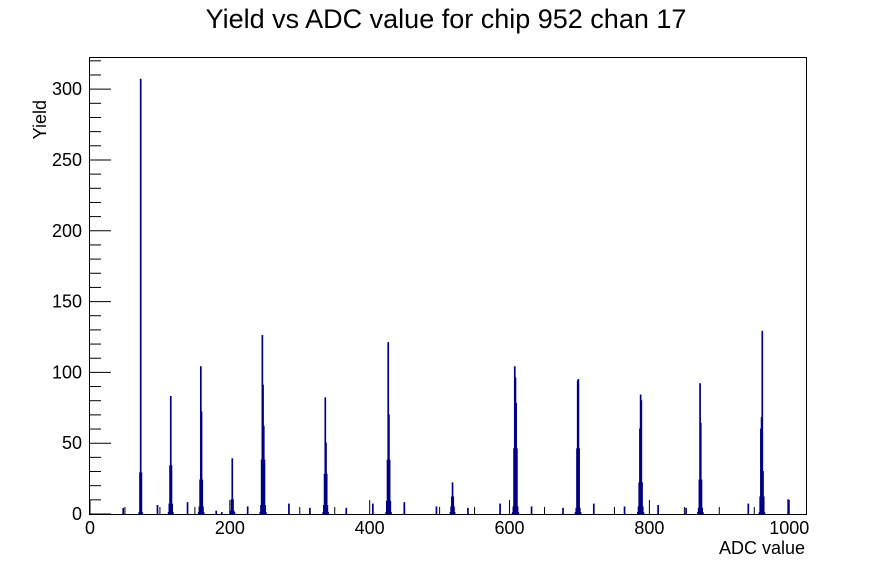 Image resolution: width=896 pixels, height=572 pixels. I want to click on y-tick-label: 150, so click(67, 302).